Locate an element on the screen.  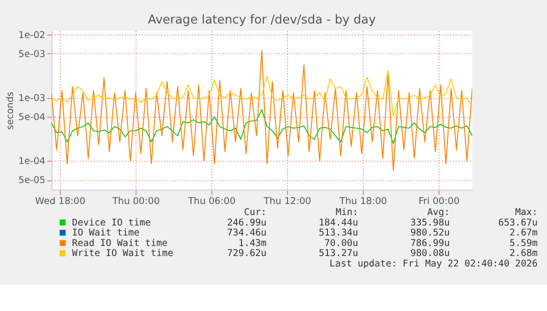
text: Cur: is located at coordinates (255, 212).